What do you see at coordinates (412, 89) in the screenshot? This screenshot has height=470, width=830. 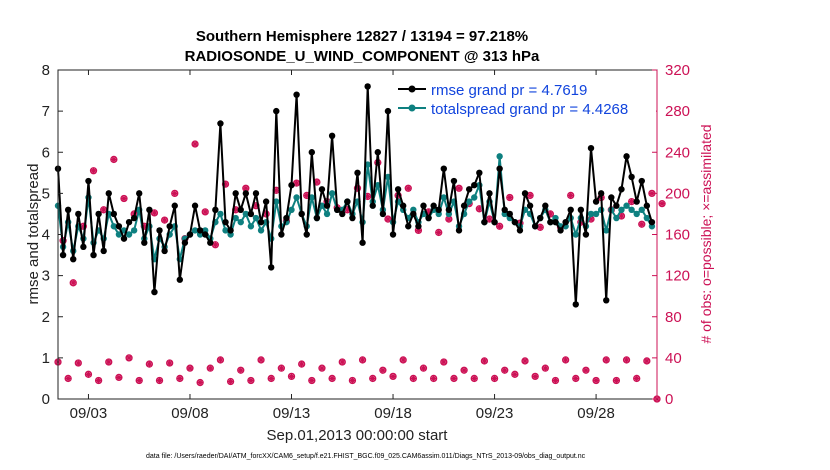 I see `legend-rmse-marker` at bounding box center [412, 89].